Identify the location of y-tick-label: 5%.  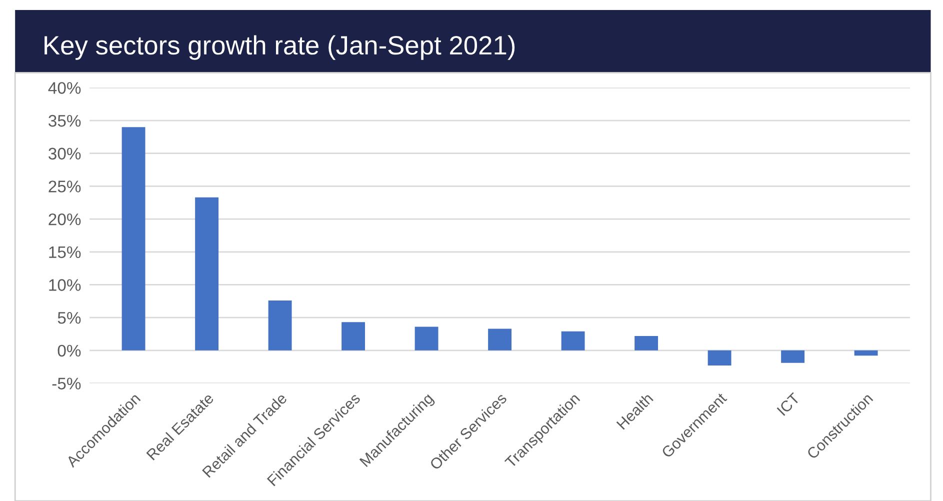
(69, 318).